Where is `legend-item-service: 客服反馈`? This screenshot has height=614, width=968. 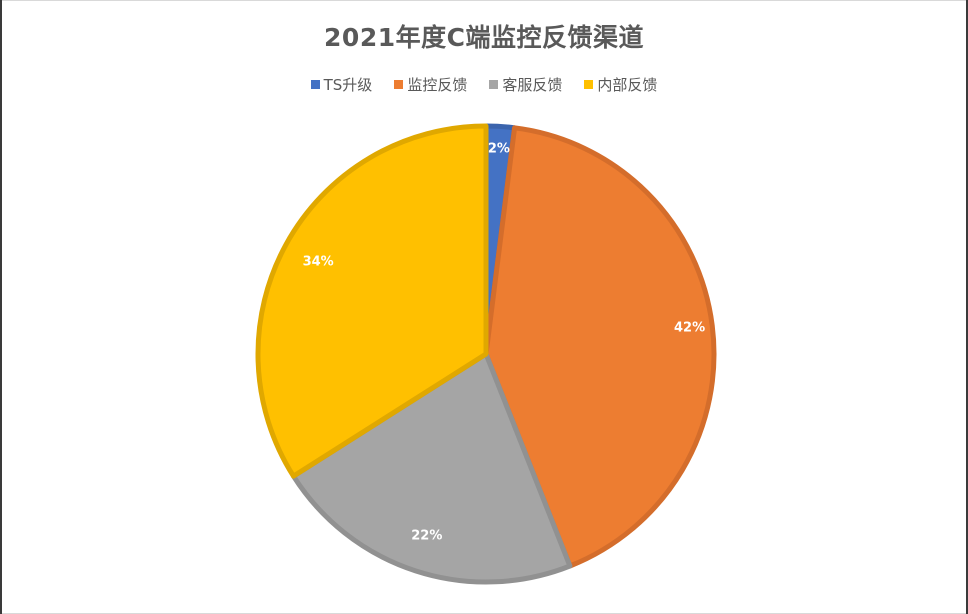
legend-item-service: 客服反馈 is located at coordinates (525, 84).